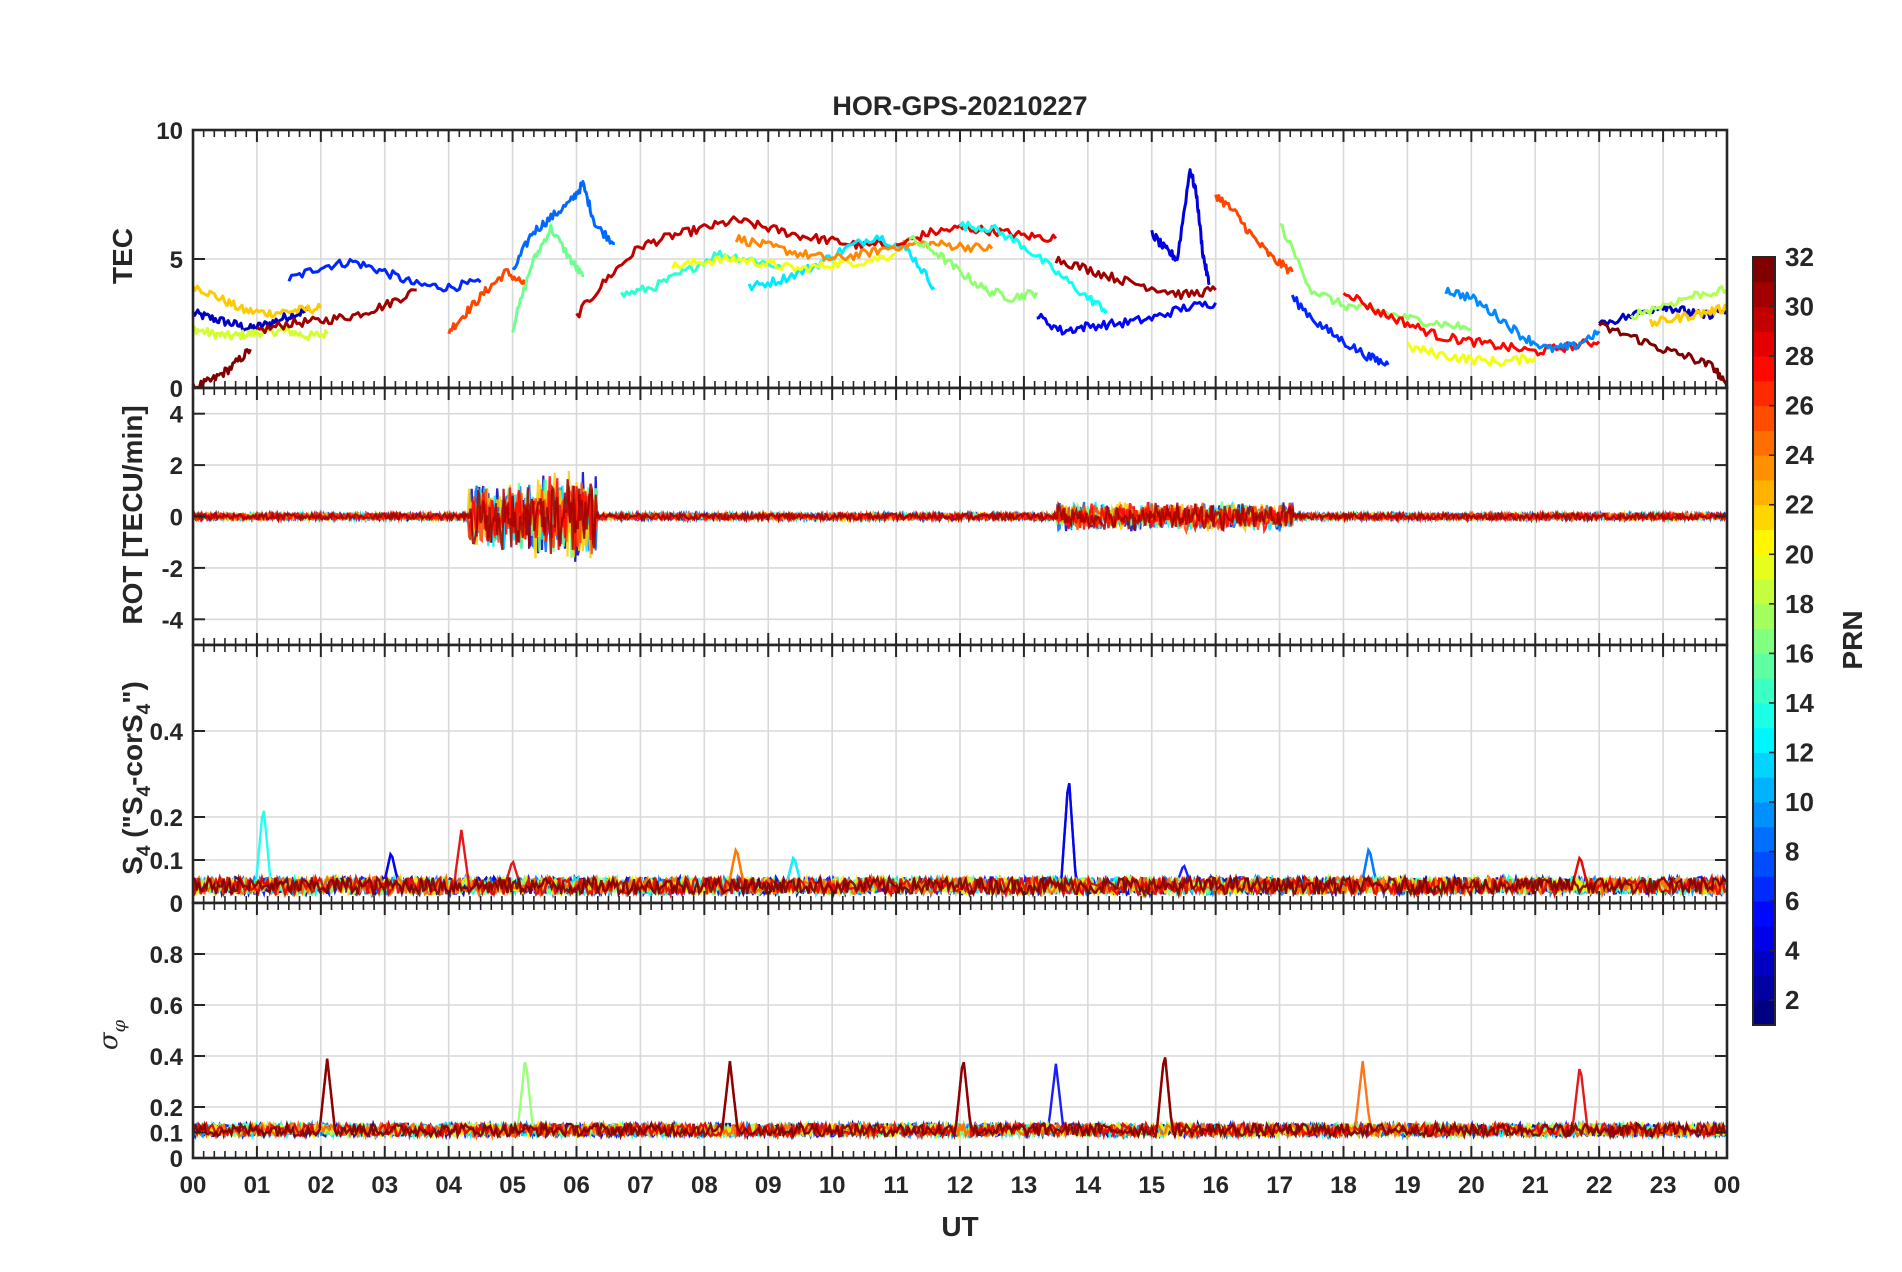  Describe the element at coordinates (1215, 1185) in the screenshot. I see `x-tick-label: 16` at that location.